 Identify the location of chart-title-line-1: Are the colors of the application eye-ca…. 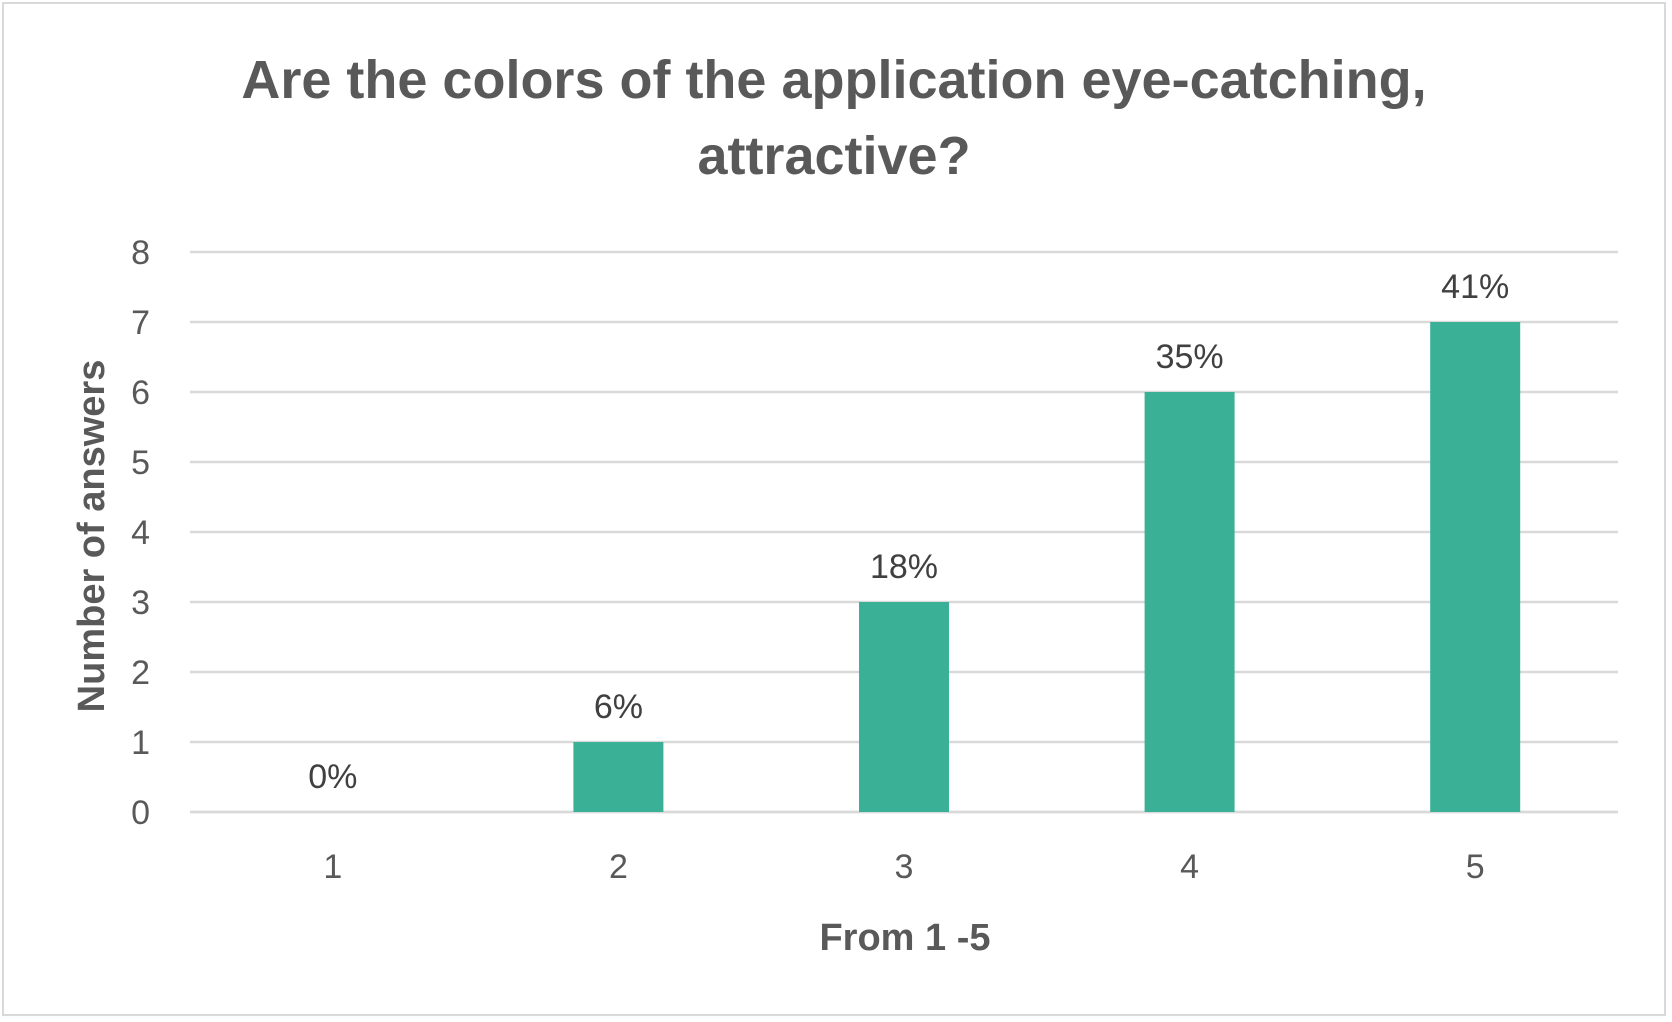
(834, 80).